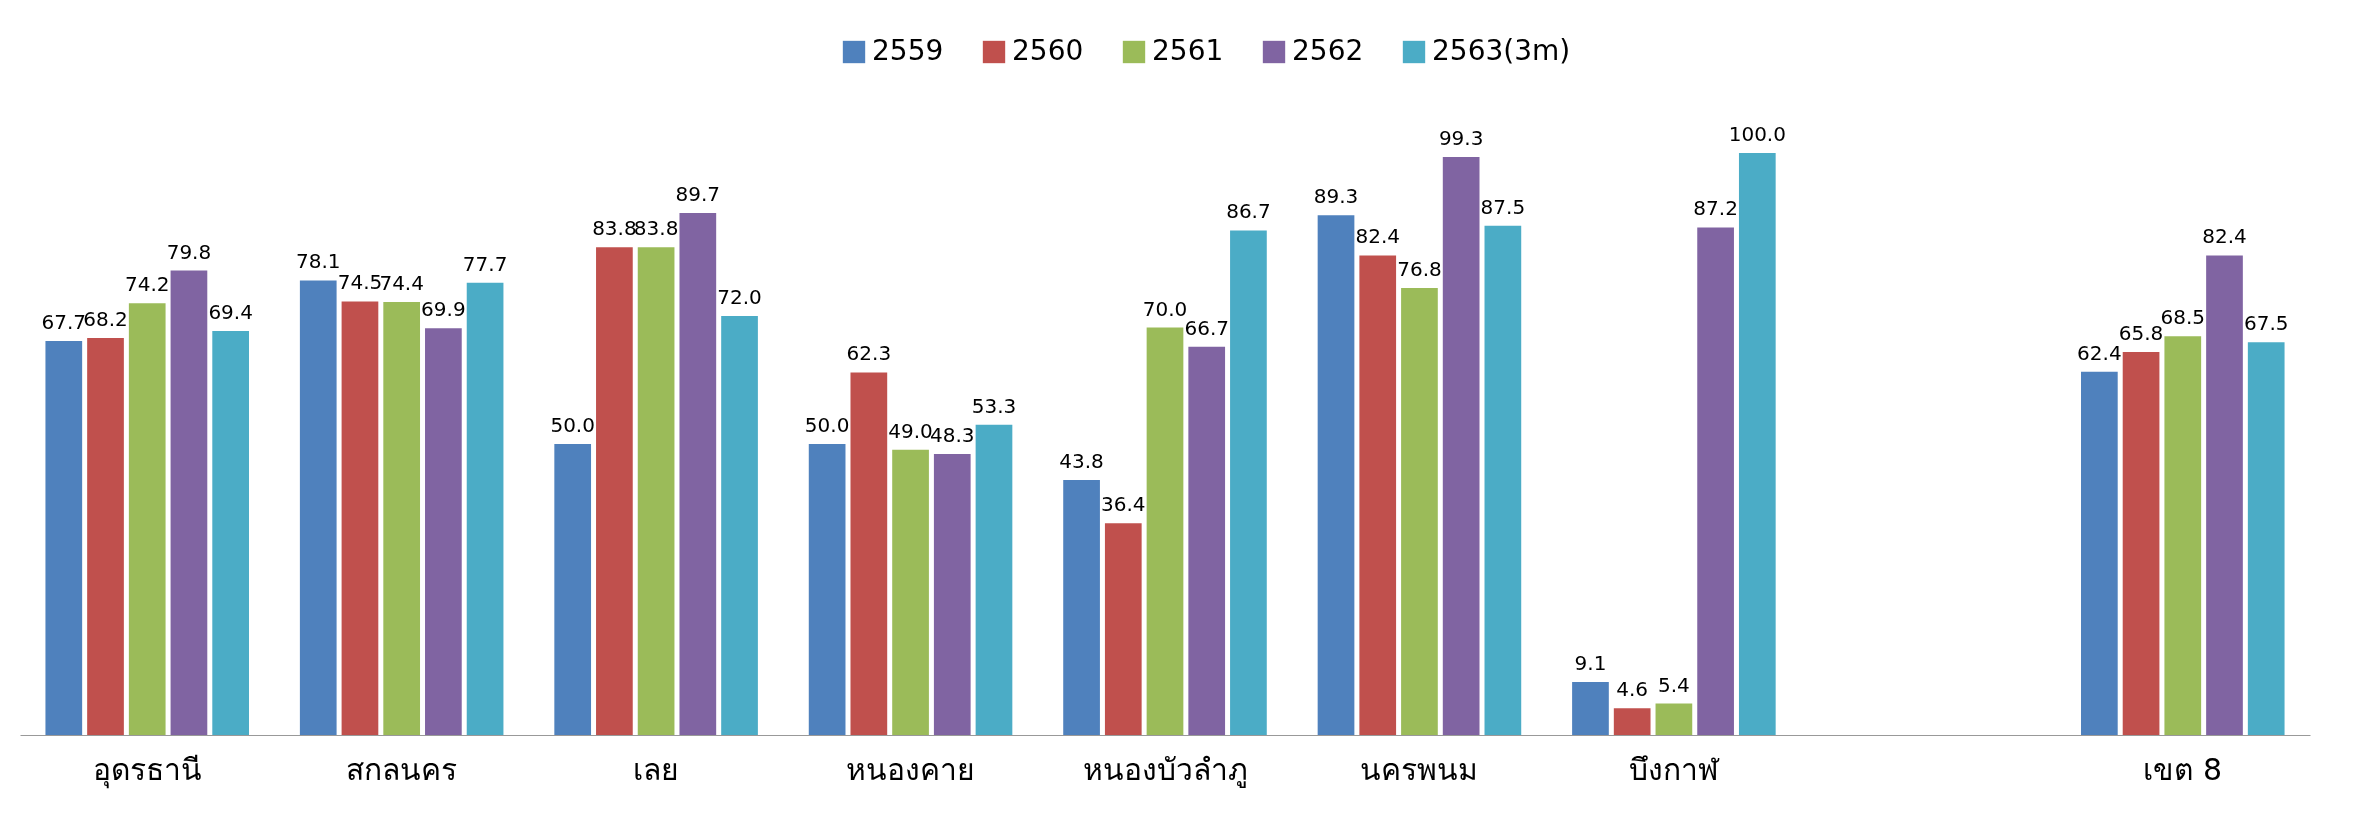  I want to click on data-label: 48.3, so click(952, 434).